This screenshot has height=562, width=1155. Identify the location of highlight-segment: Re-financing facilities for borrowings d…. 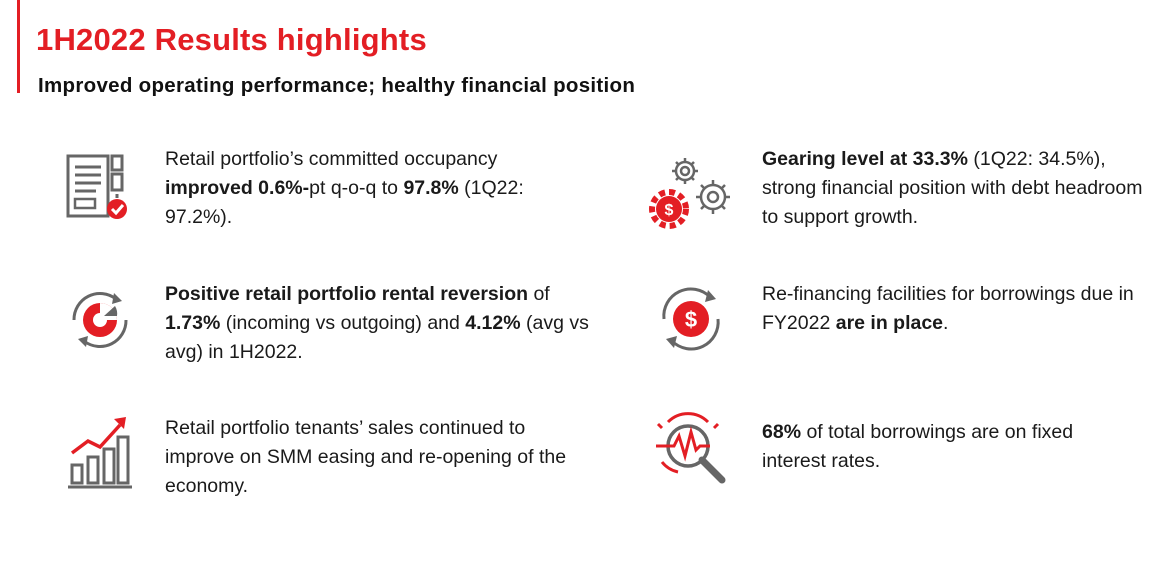
(948, 308).